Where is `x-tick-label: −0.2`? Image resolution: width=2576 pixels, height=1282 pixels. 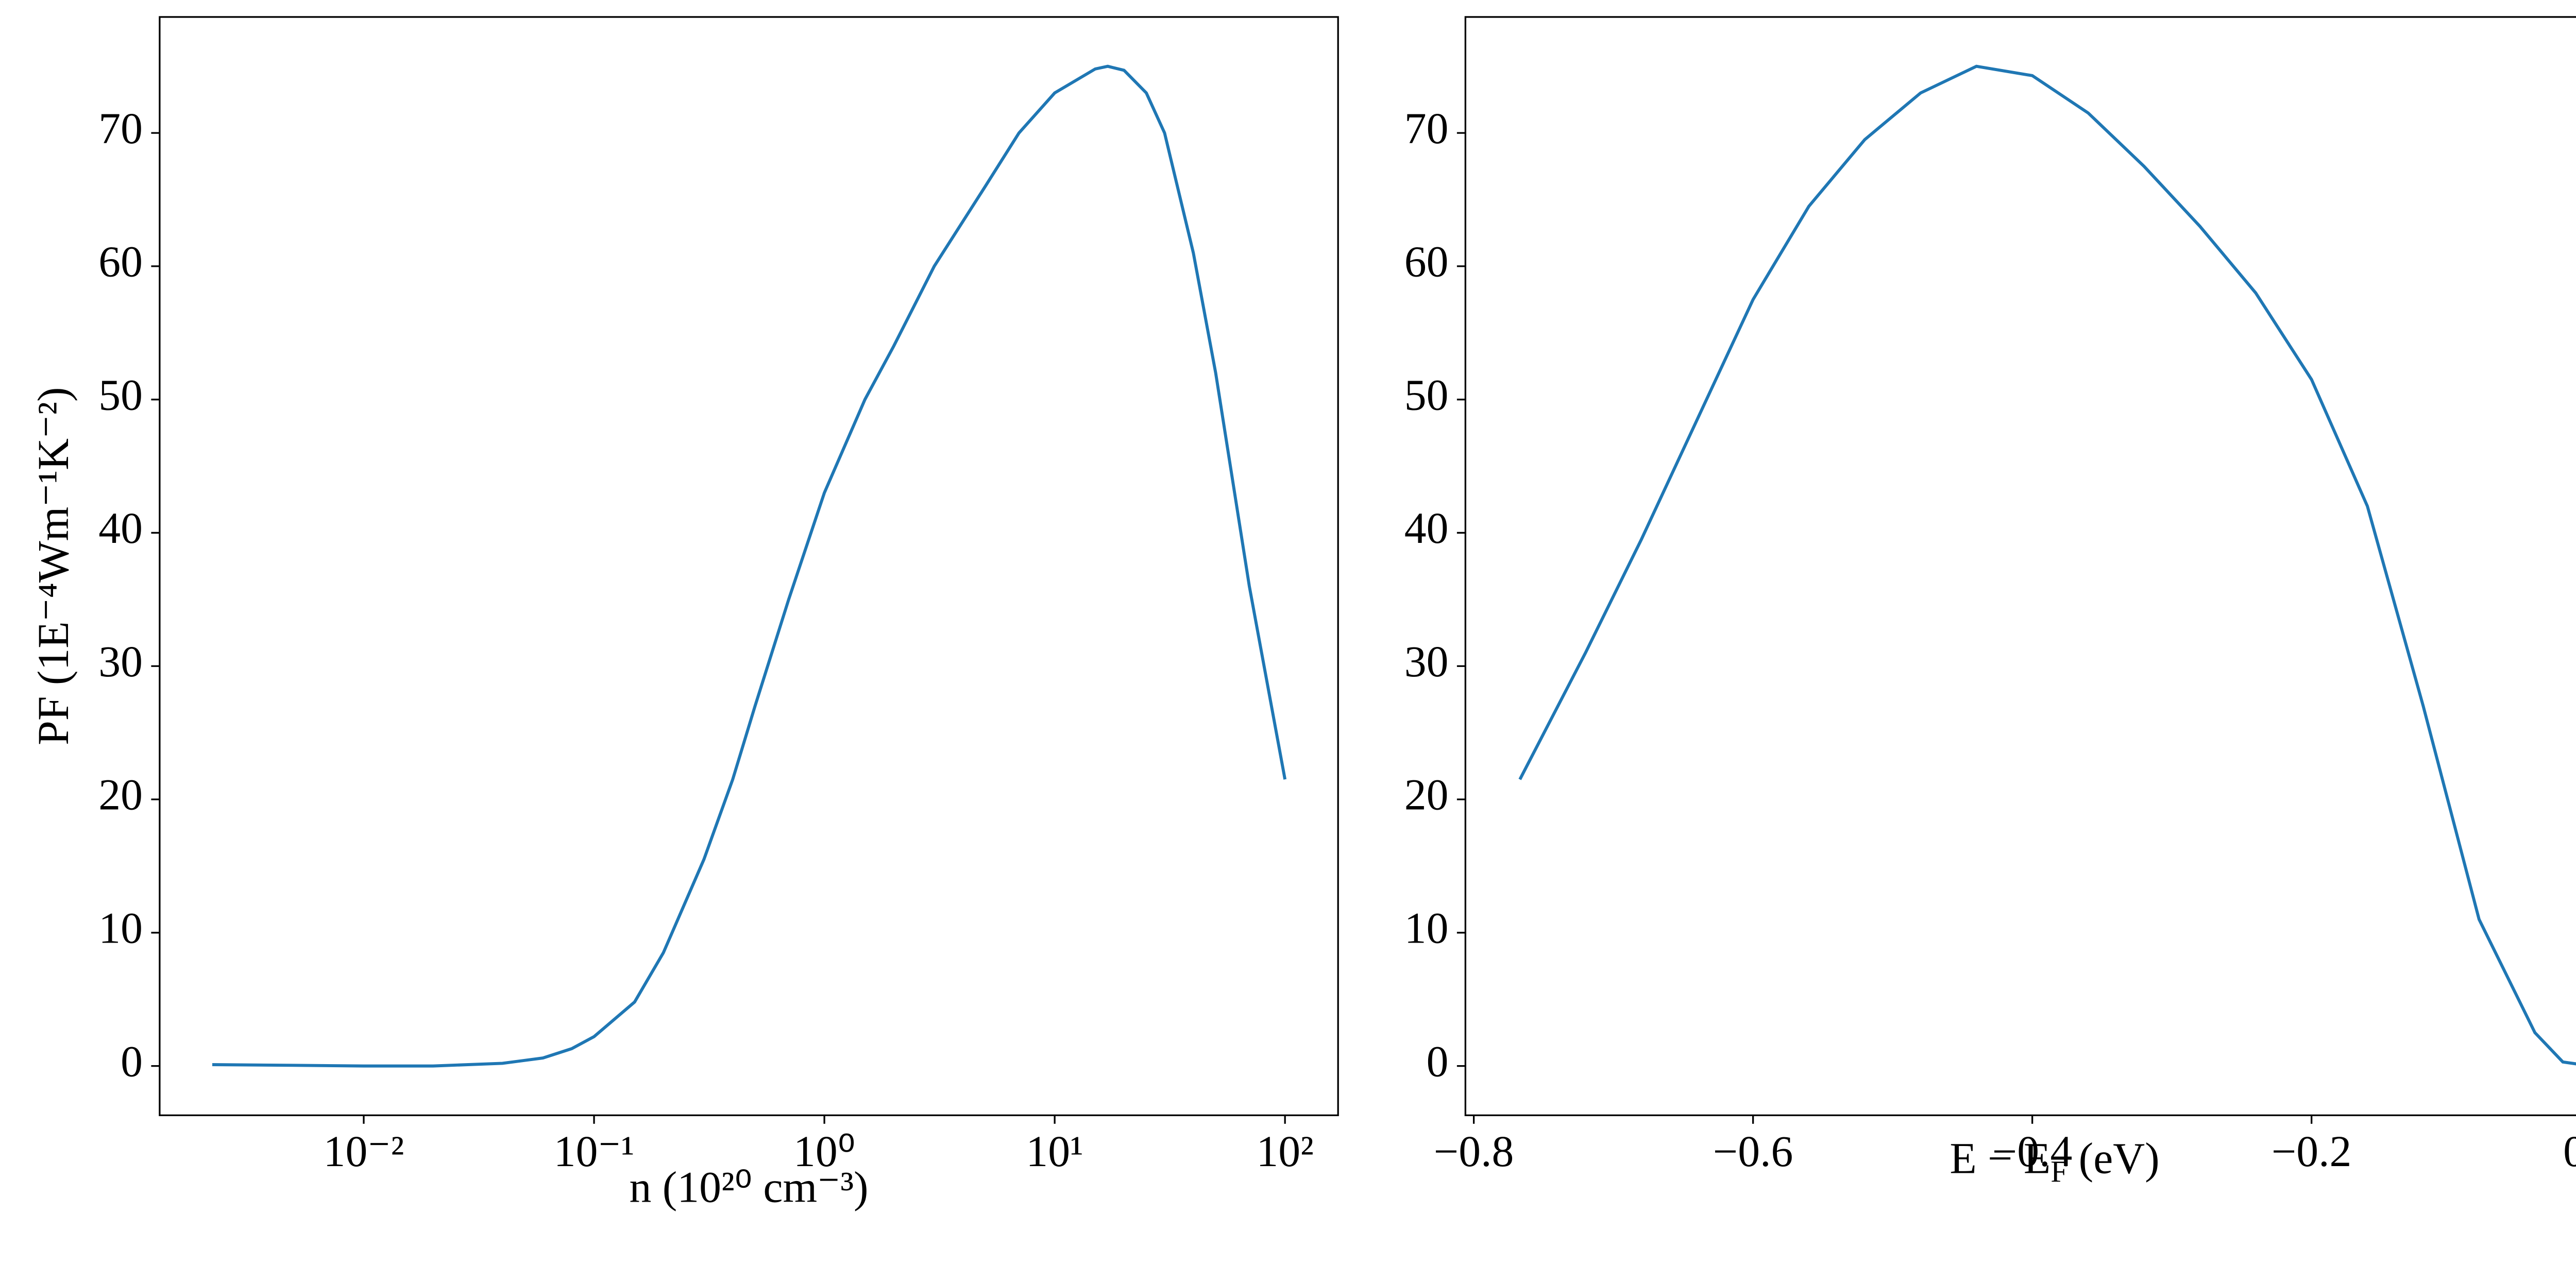
x-tick-label: −0.2 is located at coordinates (2311, 1151).